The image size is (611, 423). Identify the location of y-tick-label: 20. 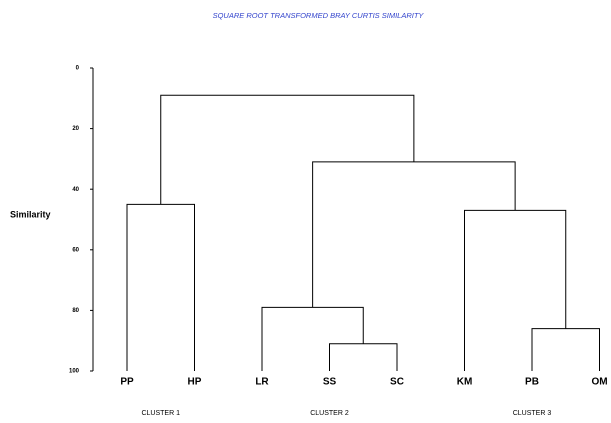
(75, 129).